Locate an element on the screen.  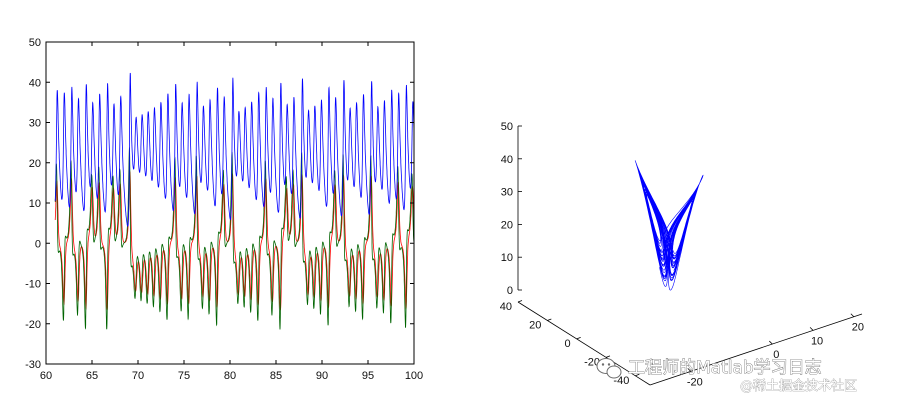
y-tick-label: 20 is located at coordinates (35, 164).